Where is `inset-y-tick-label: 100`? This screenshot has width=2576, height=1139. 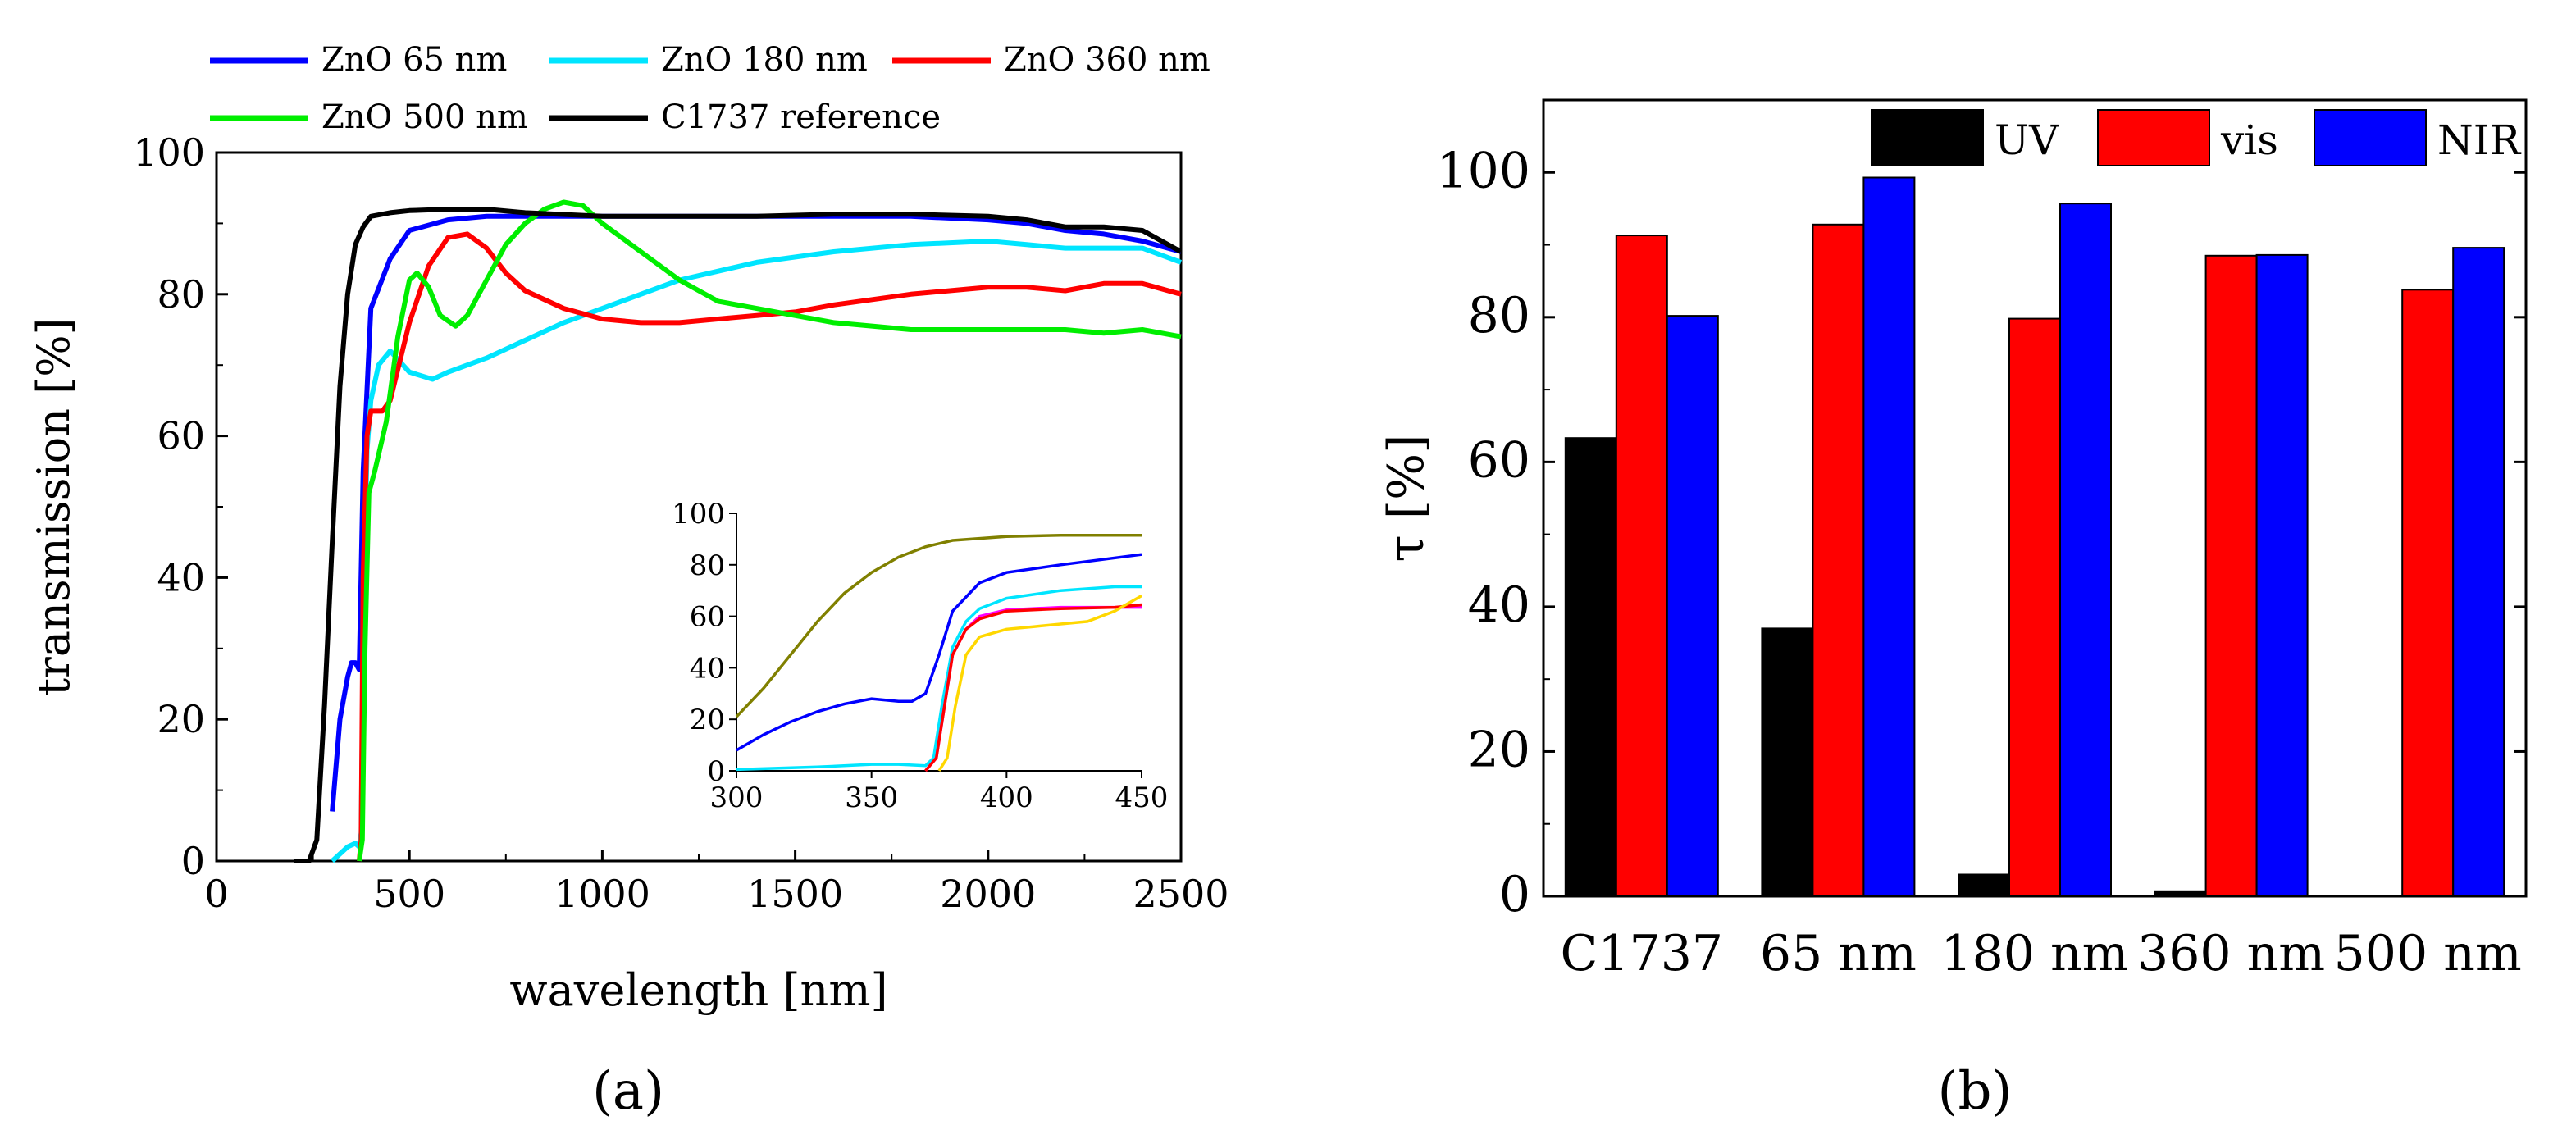 inset-y-tick-label: 100 is located at coordinates (698, 514).